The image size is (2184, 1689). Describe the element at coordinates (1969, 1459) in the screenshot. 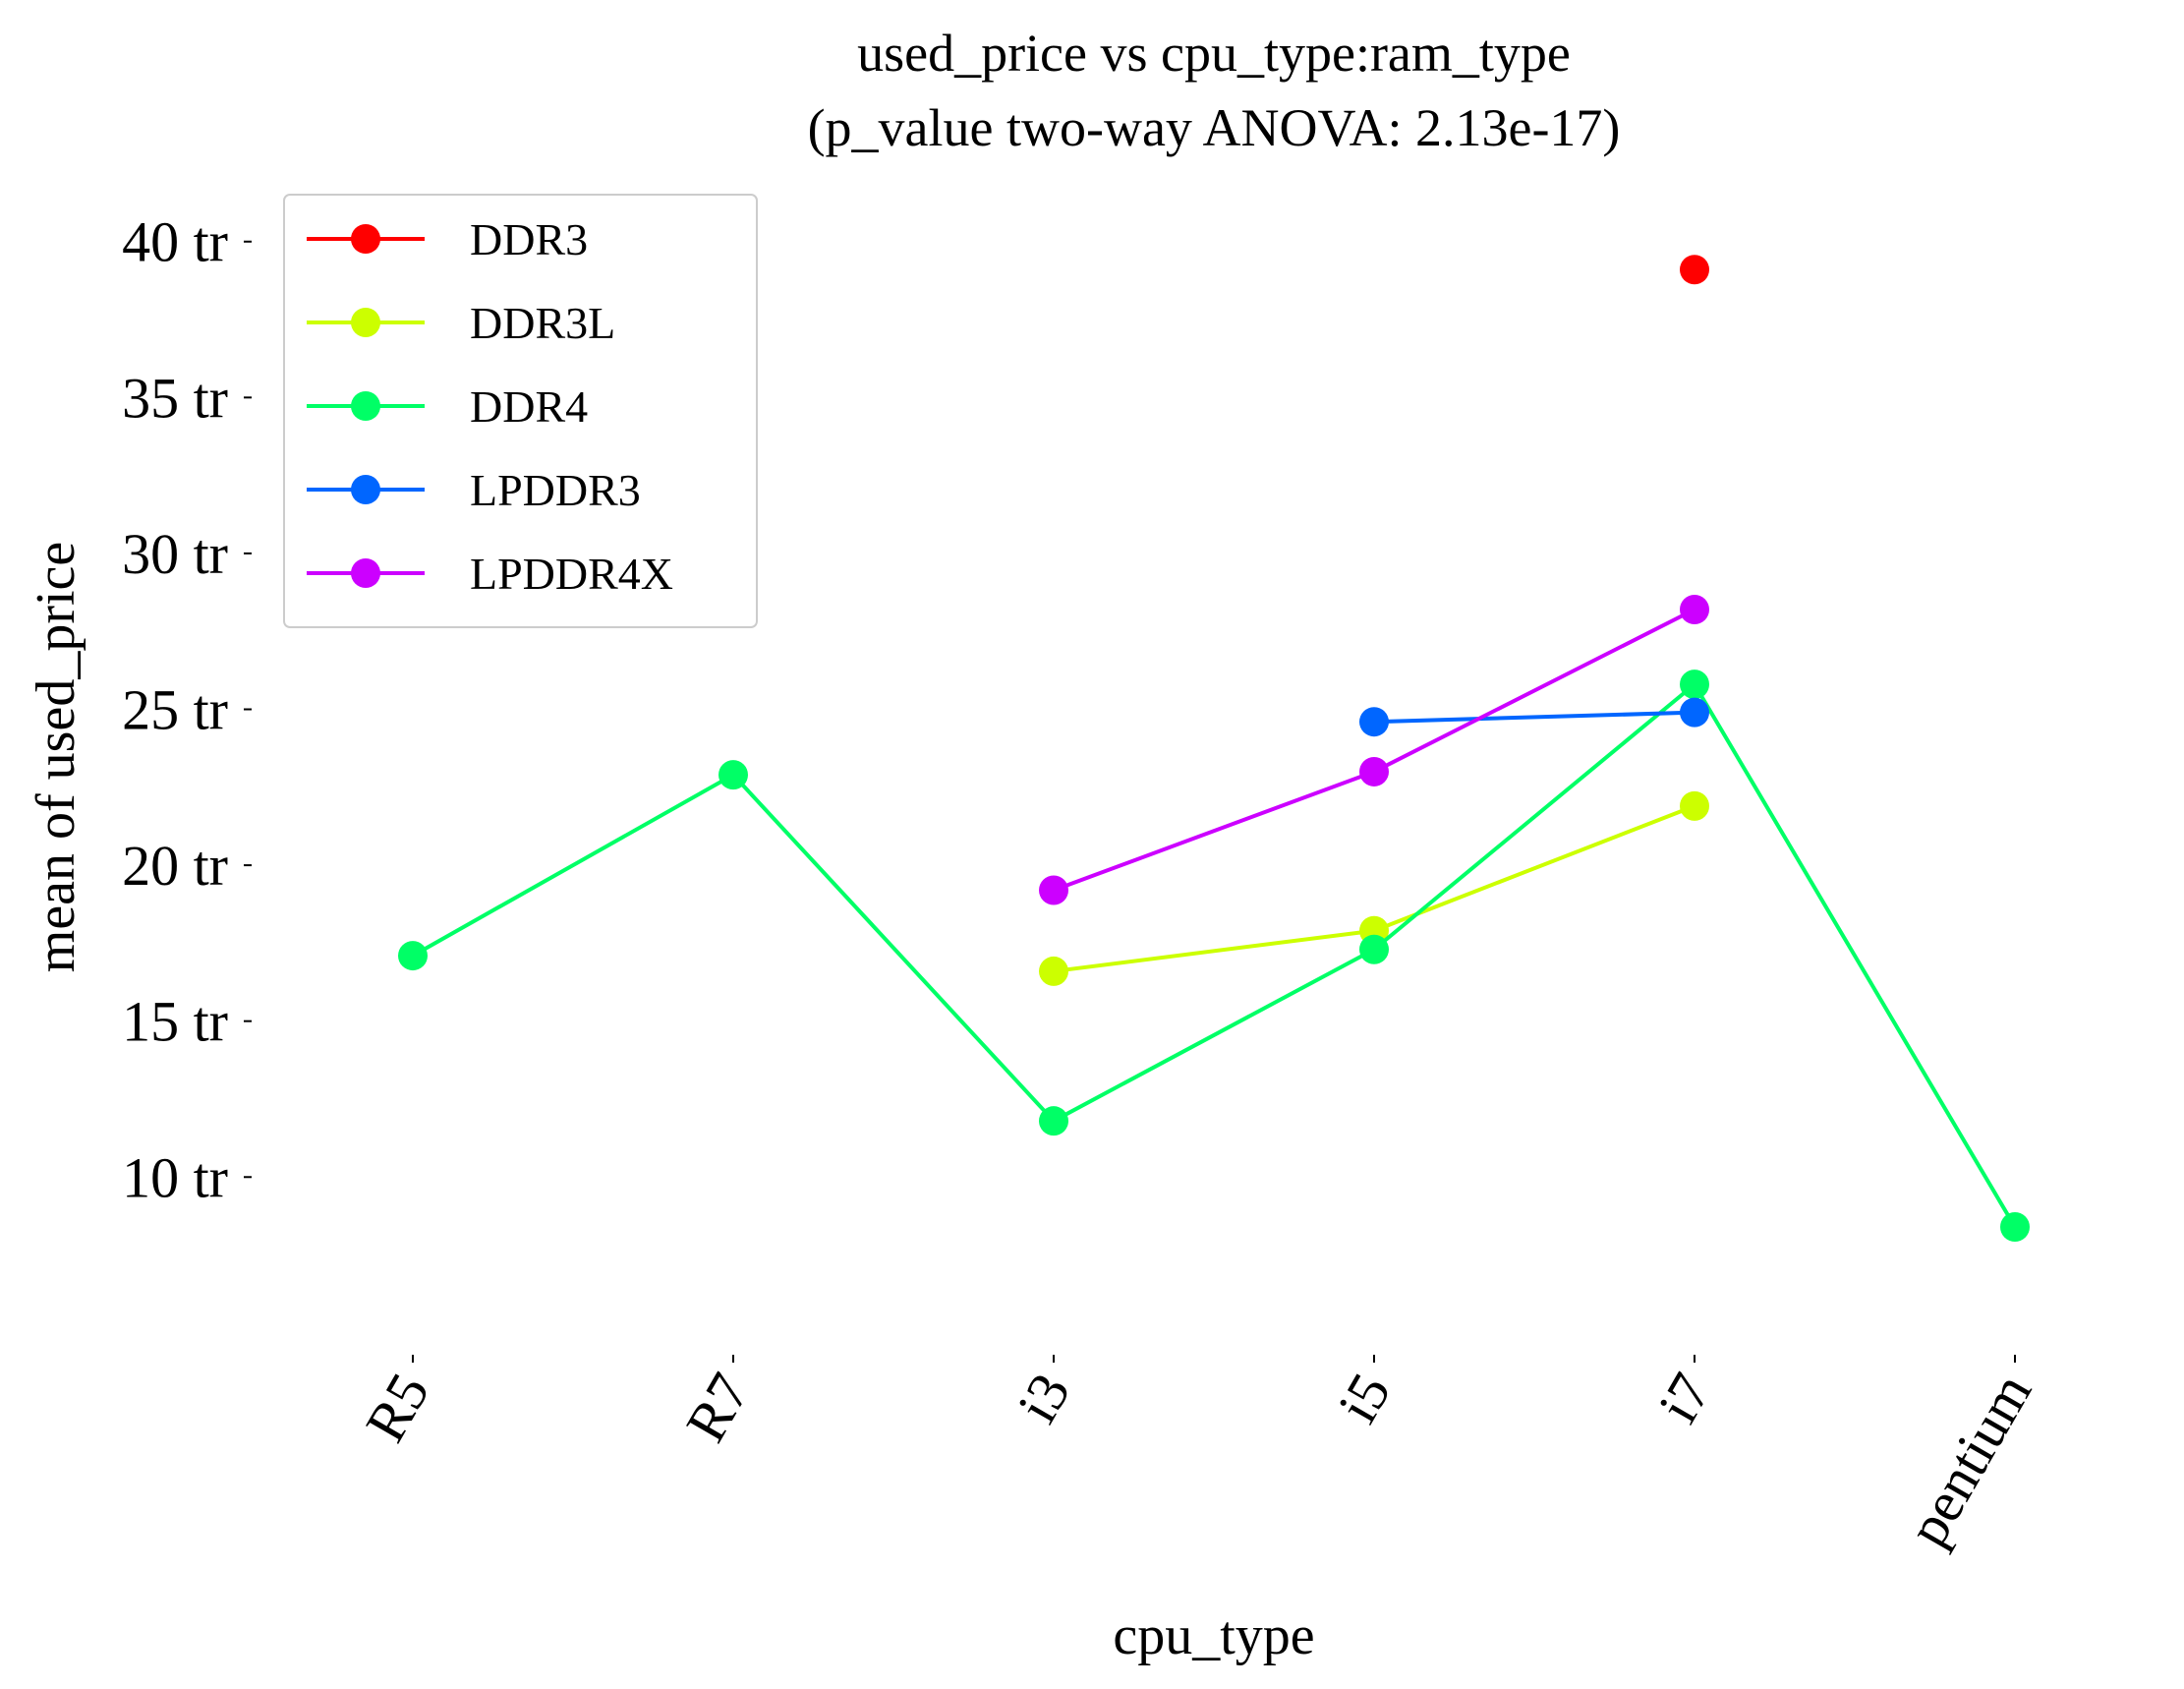

I see `x-tick-label: pentium` at that location.